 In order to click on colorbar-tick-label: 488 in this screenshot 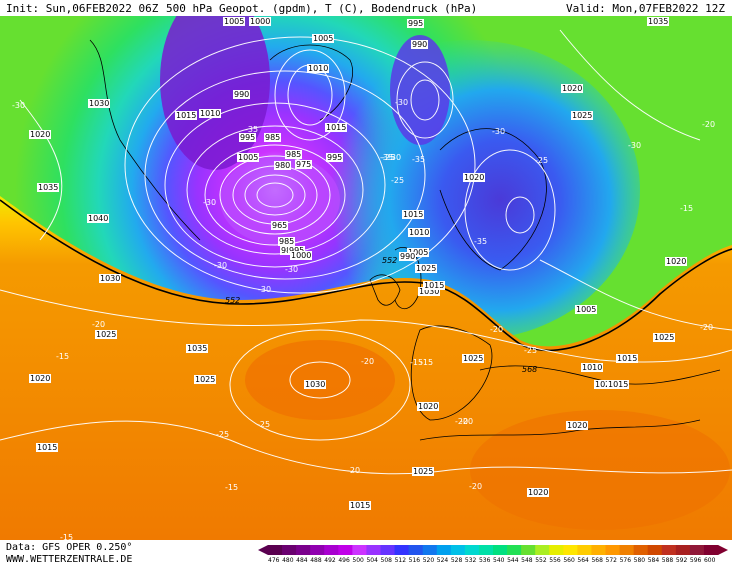, I will do `click(316, 560)`.